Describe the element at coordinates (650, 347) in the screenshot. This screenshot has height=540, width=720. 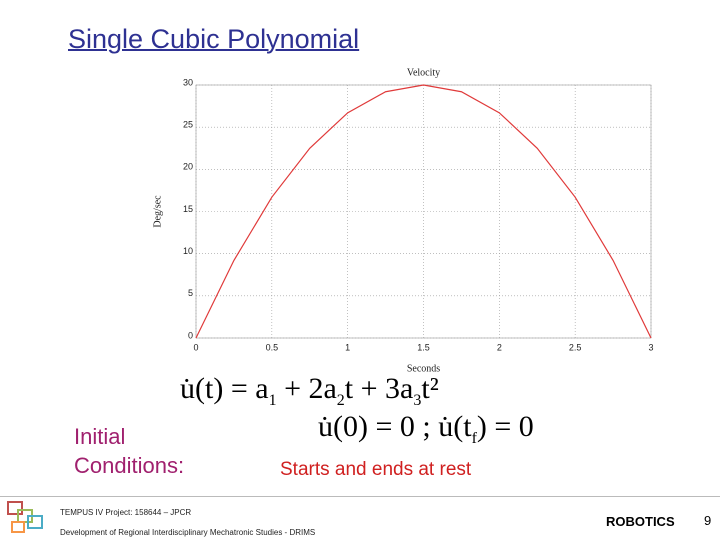
I see `x-tick-label: 3` at that location.